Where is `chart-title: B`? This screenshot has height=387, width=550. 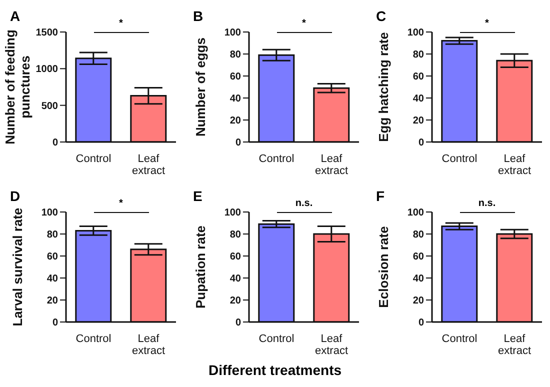
chart-title: B is located at coordinates (198, 16).